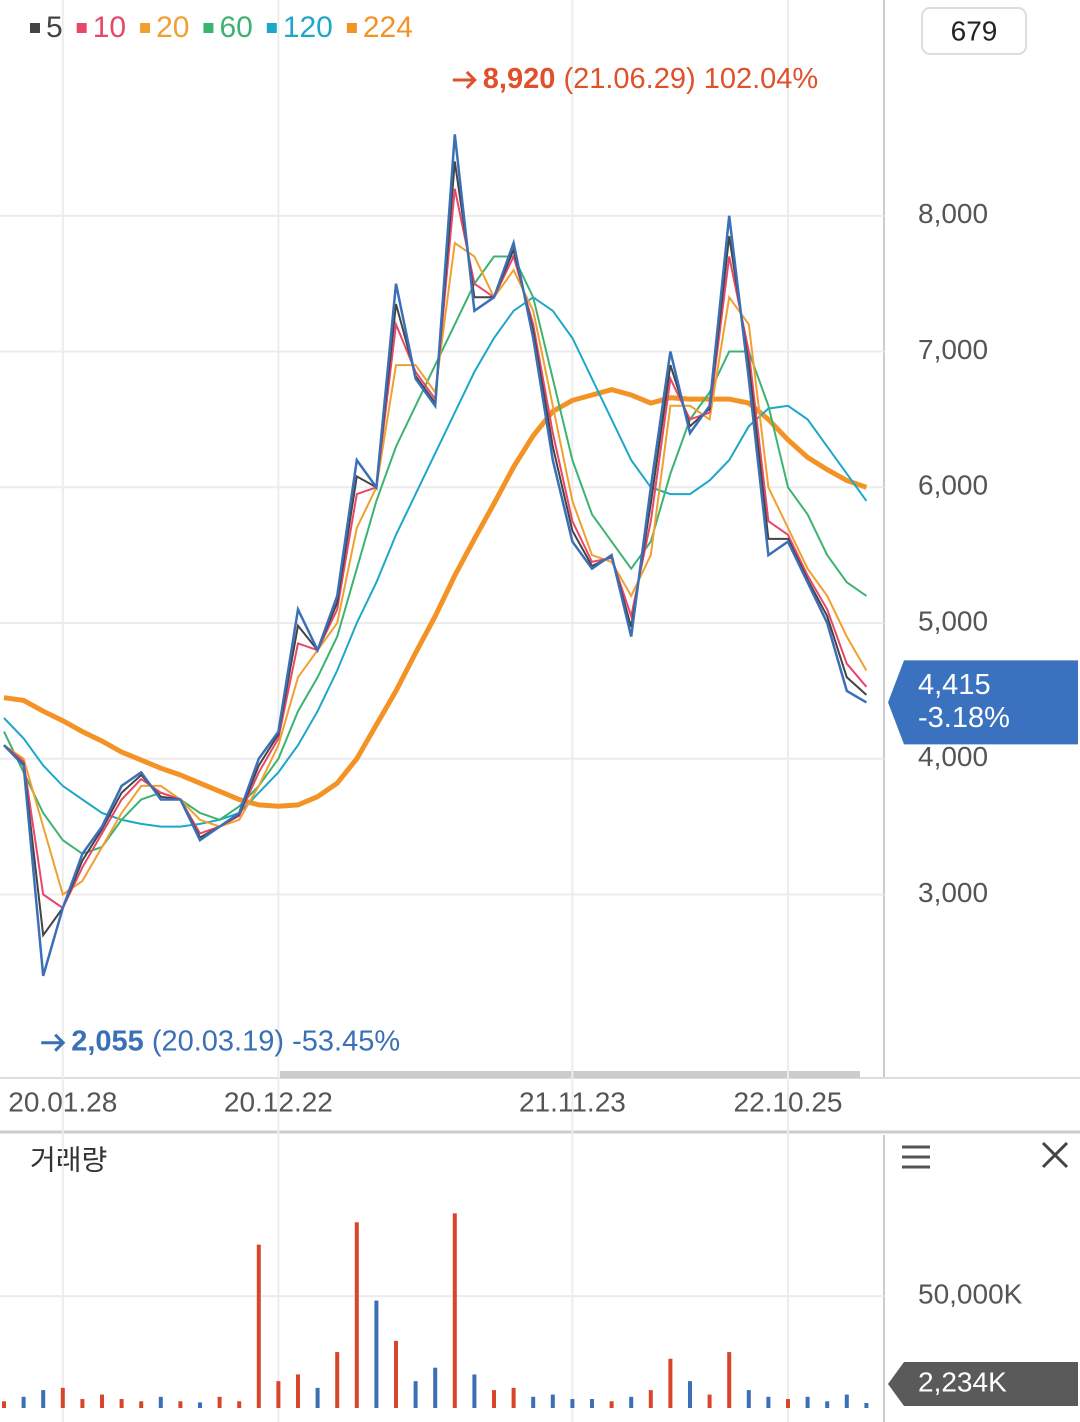 This screenshot has width=1080, height=1422. I want to click on annotation-date: (21.06.29), so click(629, 79).